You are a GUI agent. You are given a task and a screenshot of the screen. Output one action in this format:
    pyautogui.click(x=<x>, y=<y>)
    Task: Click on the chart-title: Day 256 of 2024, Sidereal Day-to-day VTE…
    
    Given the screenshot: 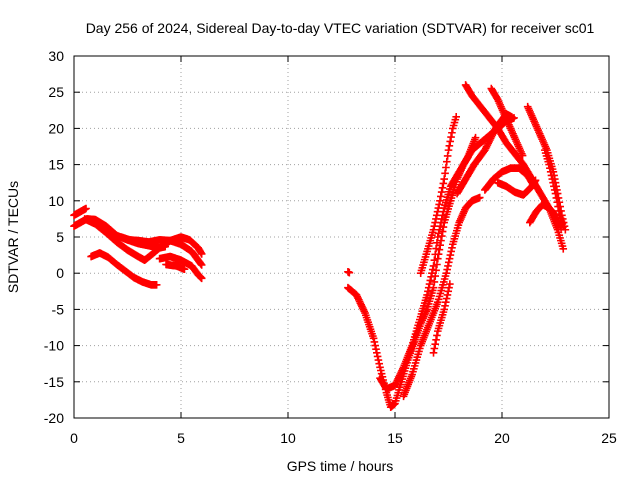 What is the action you would take?
    pyautogui.click(x=340, y=28)
    